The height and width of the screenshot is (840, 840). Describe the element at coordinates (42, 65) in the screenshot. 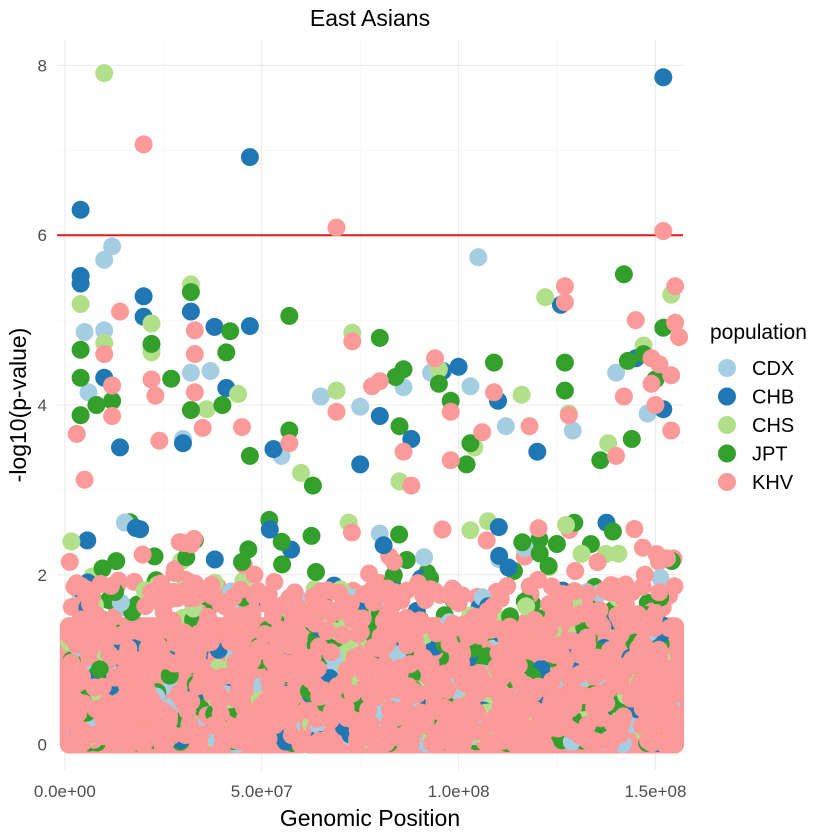

I see `y-tick-label: 8` at that location.